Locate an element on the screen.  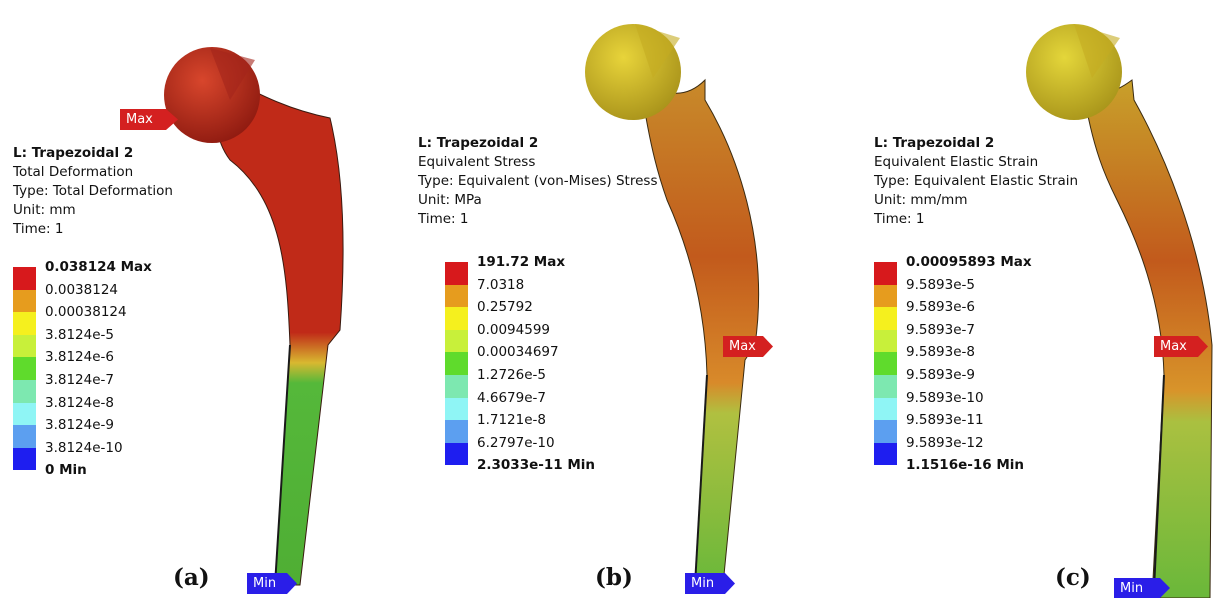
legend-label: 0.00095893 Max is located at coordinates (969, 262).